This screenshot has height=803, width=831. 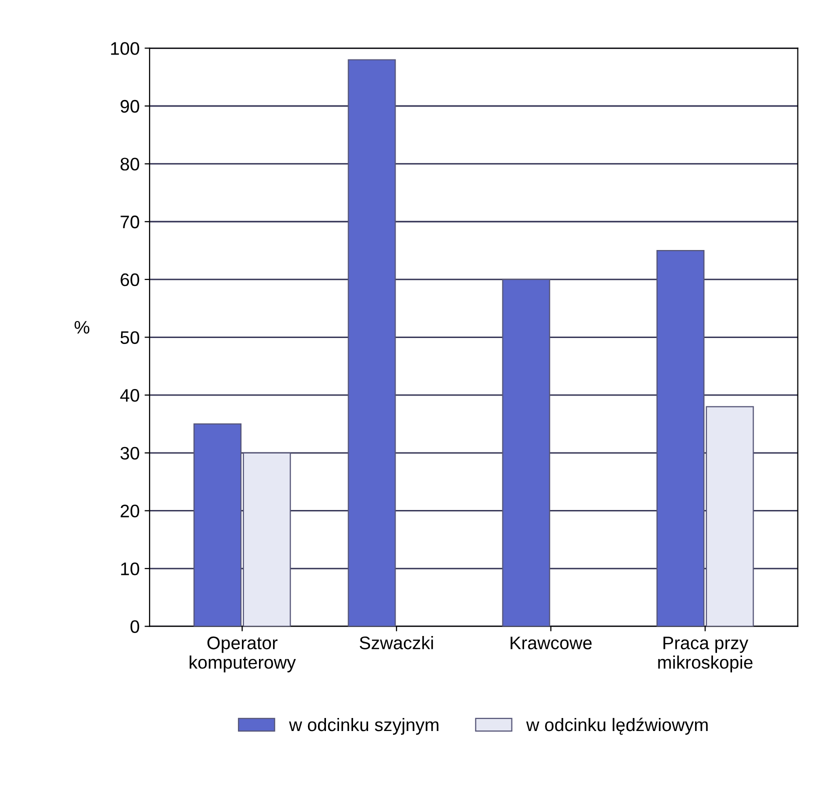 I want to click on x-tick-label: Szwaczki, so click(x=396, y=643).